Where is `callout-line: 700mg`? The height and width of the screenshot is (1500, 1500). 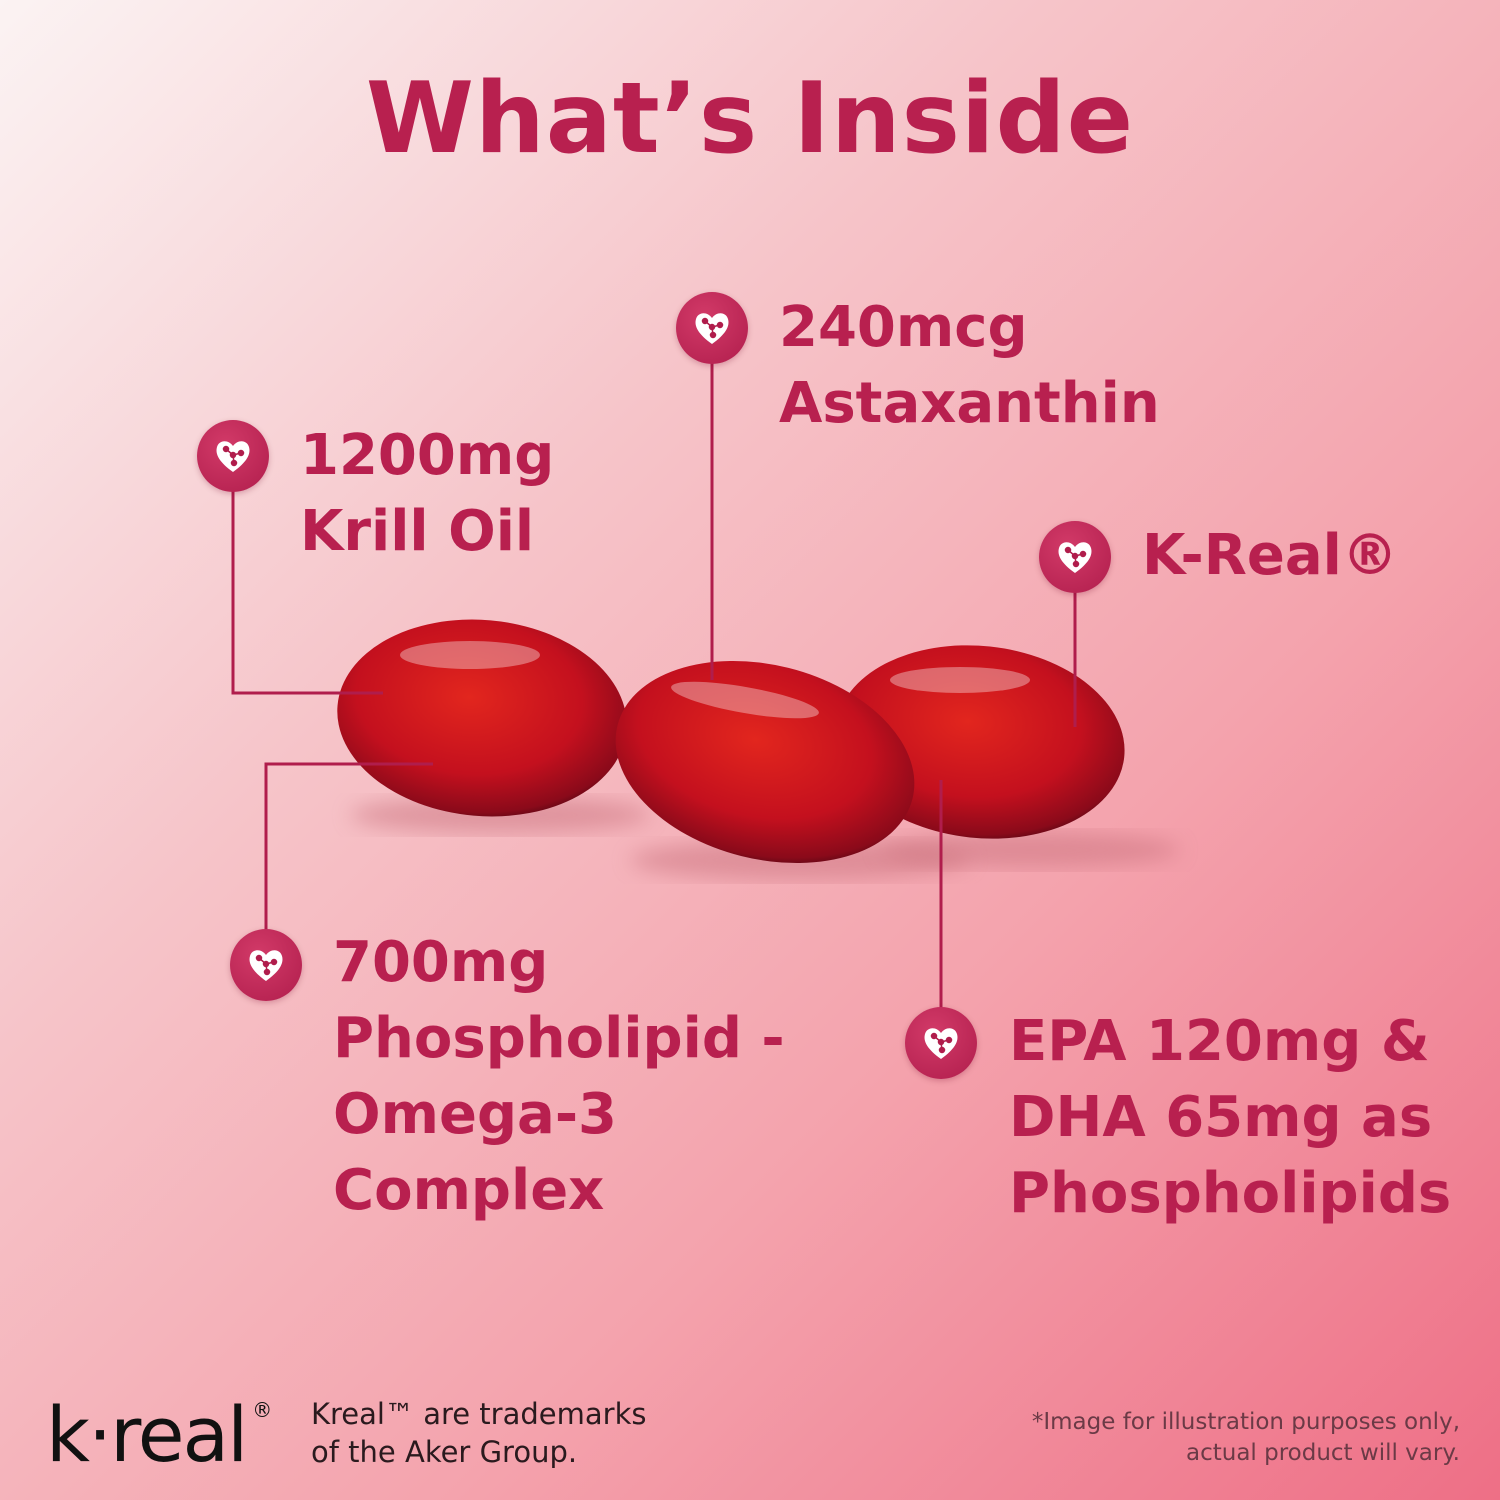 callout-line: 700mg is located at coordinates (441, 962).